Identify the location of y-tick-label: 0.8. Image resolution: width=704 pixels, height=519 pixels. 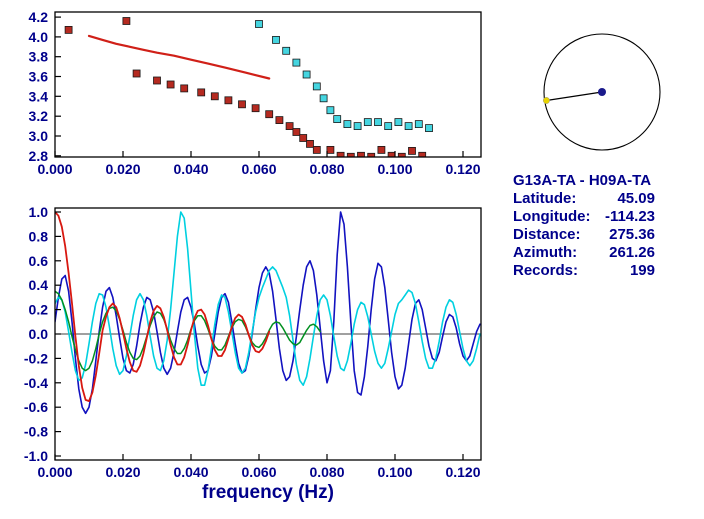
(39, 236).